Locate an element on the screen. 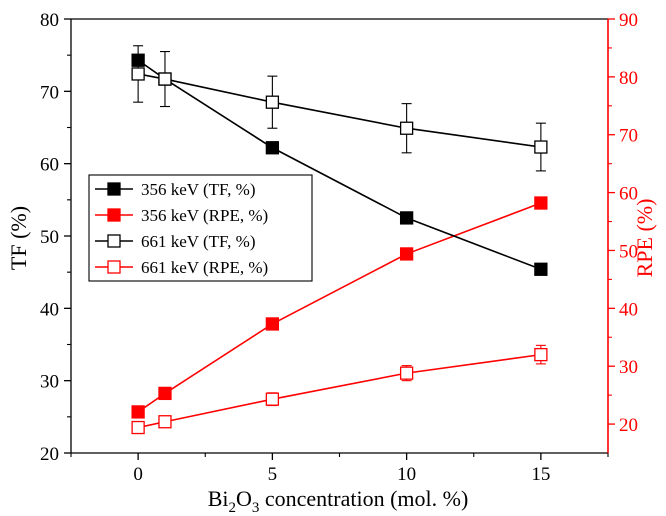 Image resolution: width=666 pixels, height=516 pixels. legend-item: 356 keV (TF, %) is located at coordinates (175, 189).